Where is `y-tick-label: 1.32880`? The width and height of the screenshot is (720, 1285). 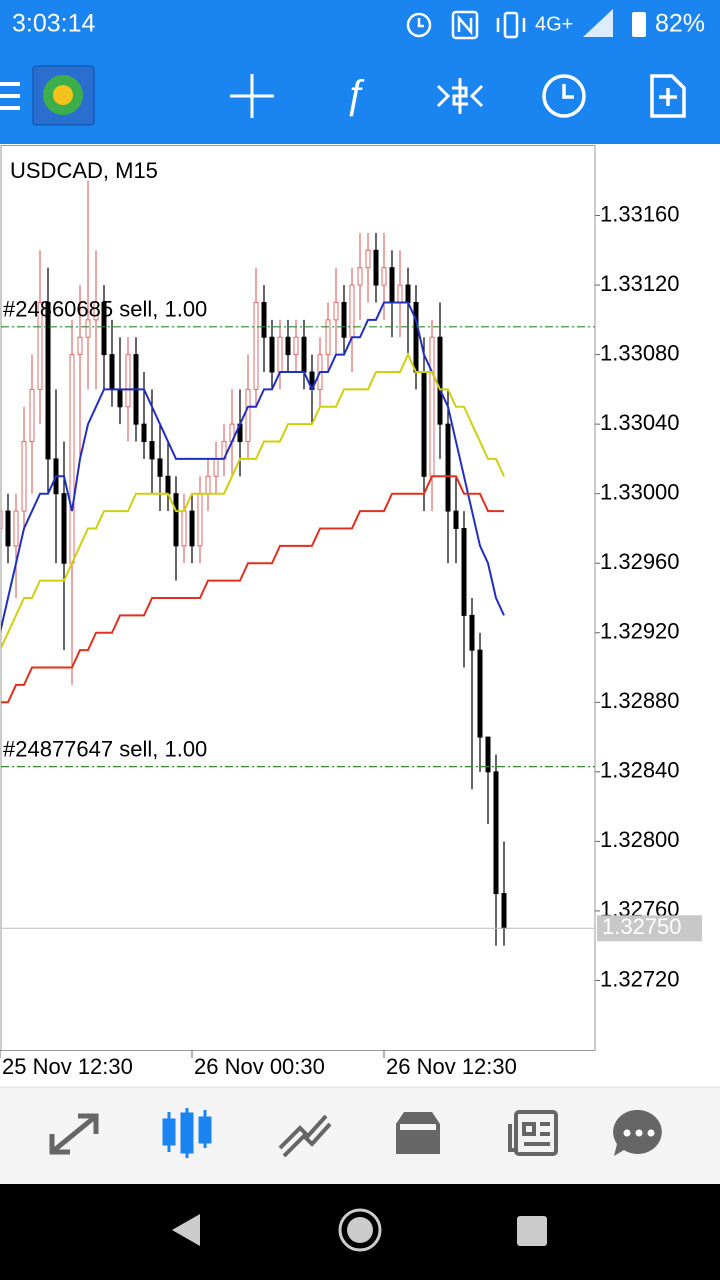
y-tick-label: 1.32880 is located at coordinates (640, 700).